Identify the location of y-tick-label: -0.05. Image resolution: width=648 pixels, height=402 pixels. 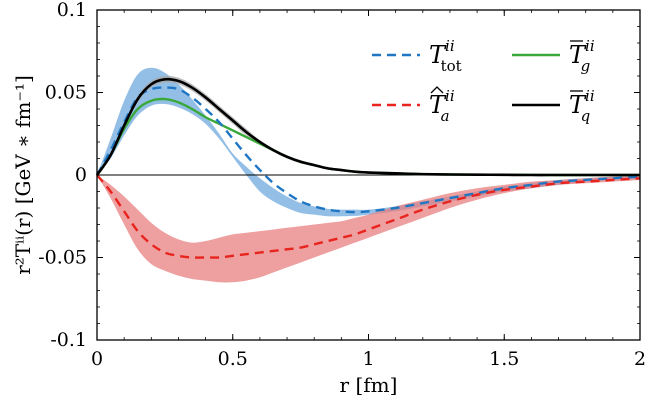
(62, 258).